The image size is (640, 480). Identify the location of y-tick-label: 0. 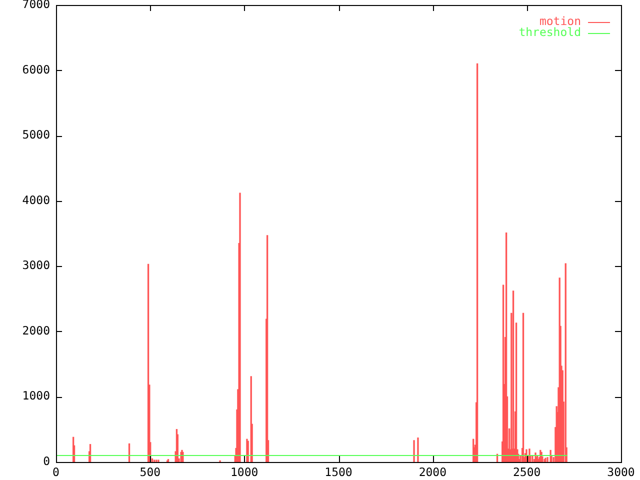
(46, 461).